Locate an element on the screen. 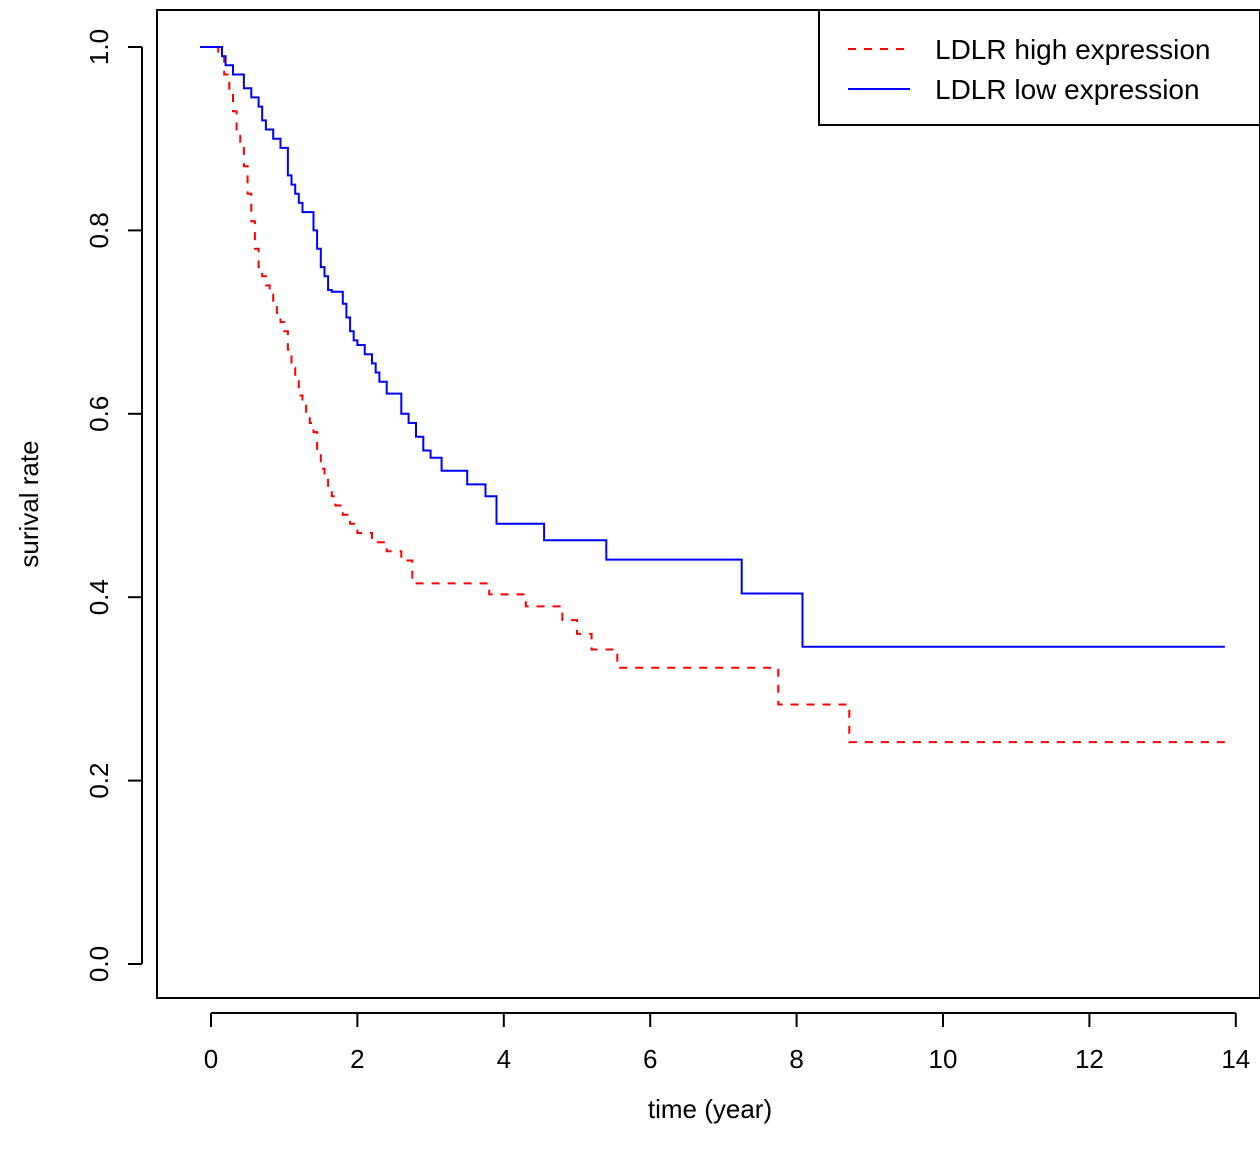  x-axis-title: time (year) is located at coordinates (710, 1109).